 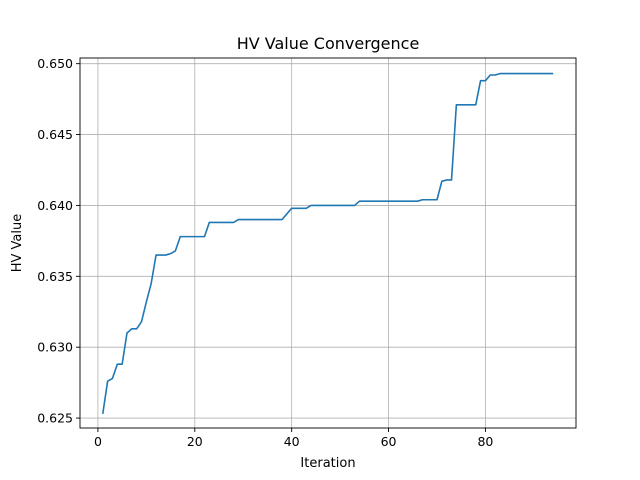 What do you see at coordinates (55, 63) in the screenshot?
I see `y-tick-label: 0.650` at bounding box center [55, 63].